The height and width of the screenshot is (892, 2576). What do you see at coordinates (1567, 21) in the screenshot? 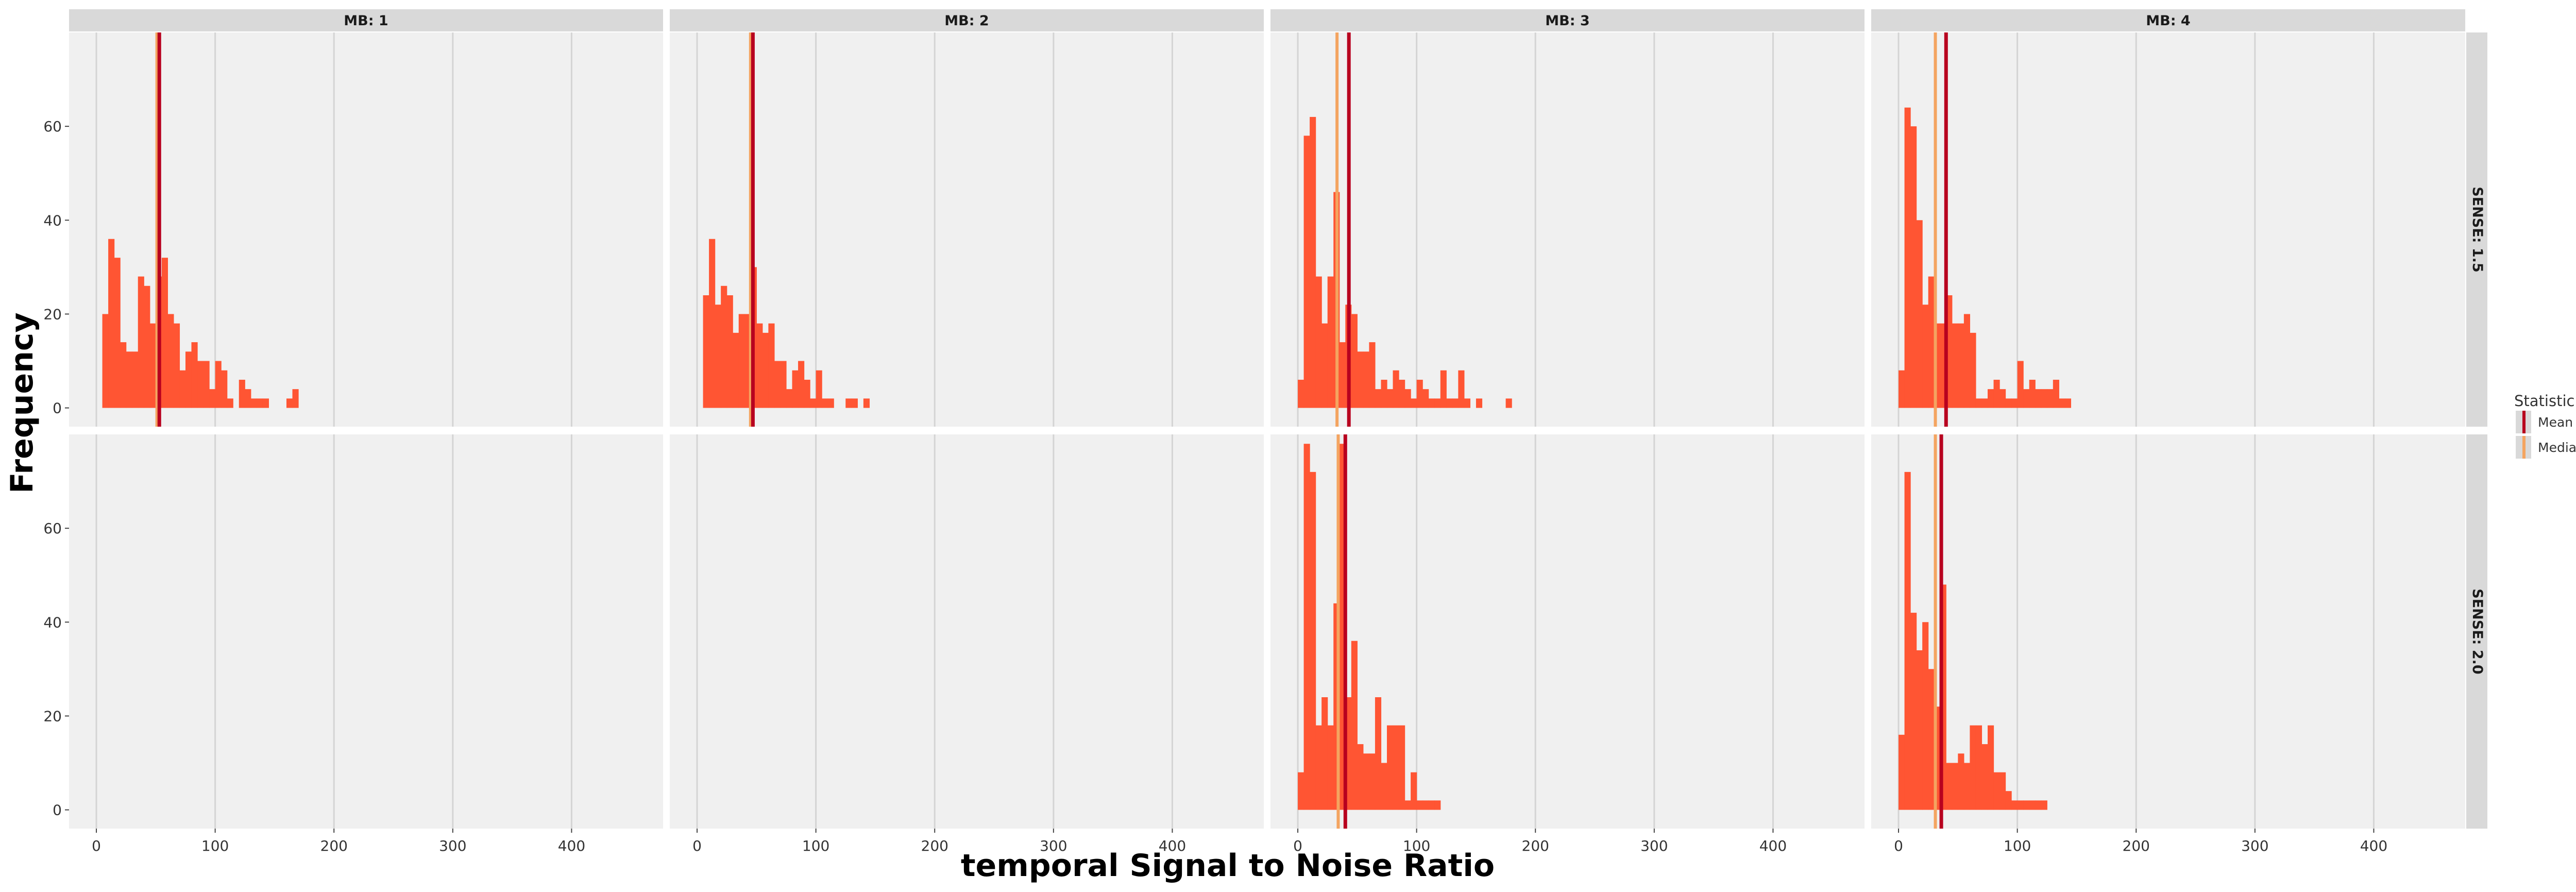
I see `facet-label-col: MB: 3` at bounding box center [1567, 21].